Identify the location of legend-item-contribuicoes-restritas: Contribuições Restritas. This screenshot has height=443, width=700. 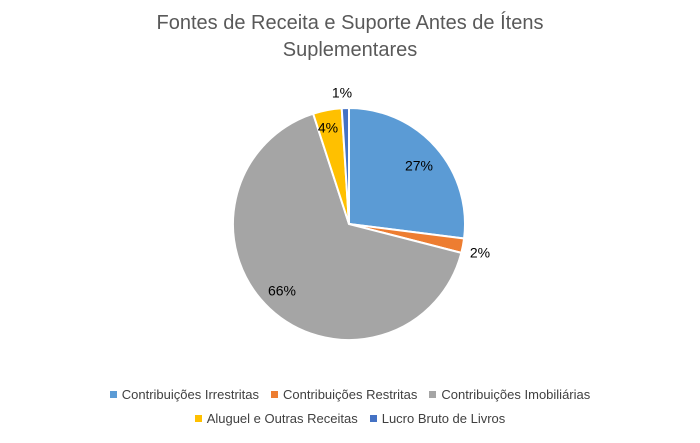
(344, 394).